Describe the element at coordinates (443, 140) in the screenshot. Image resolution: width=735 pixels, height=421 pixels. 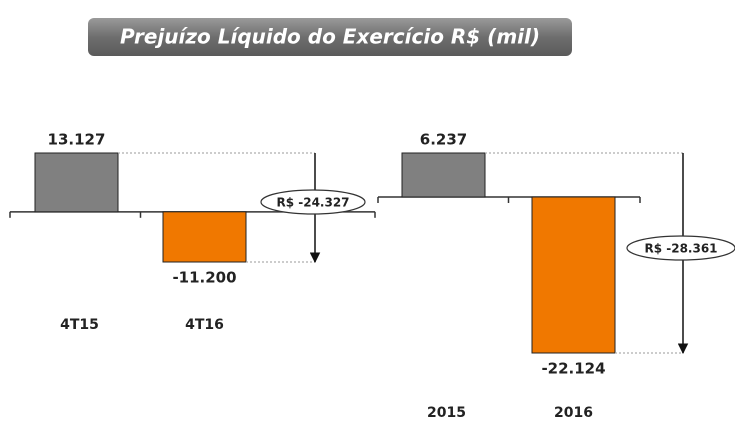
I see `value-label: 6.237` at that location.